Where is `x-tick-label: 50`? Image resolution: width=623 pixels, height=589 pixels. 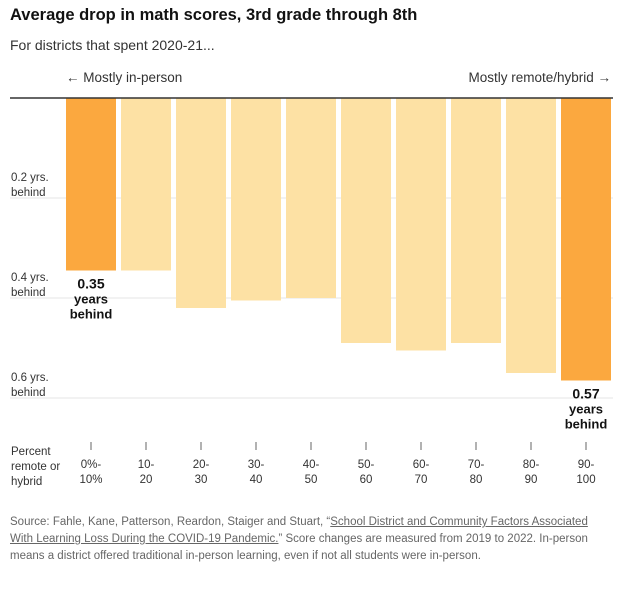 x-tick-label: 50 is located at coordinates (311, 480).